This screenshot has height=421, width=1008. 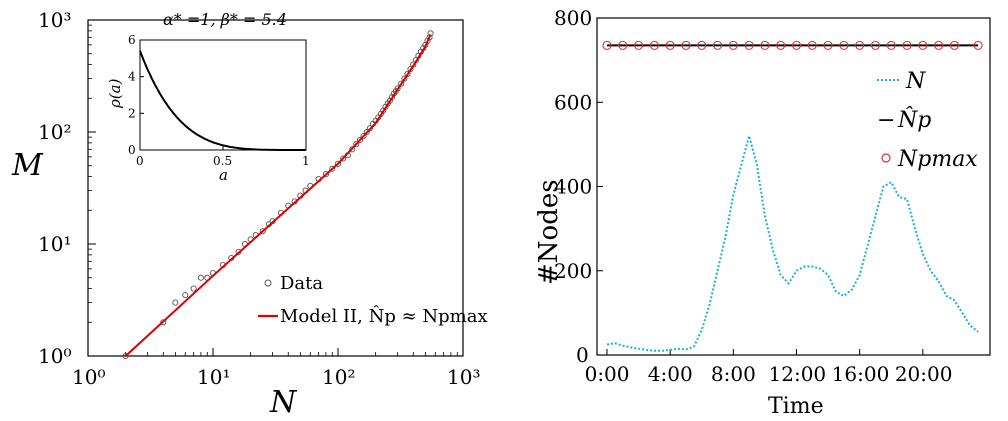 I want to click on y-tick-label: 10², so click(x=54, y=132).